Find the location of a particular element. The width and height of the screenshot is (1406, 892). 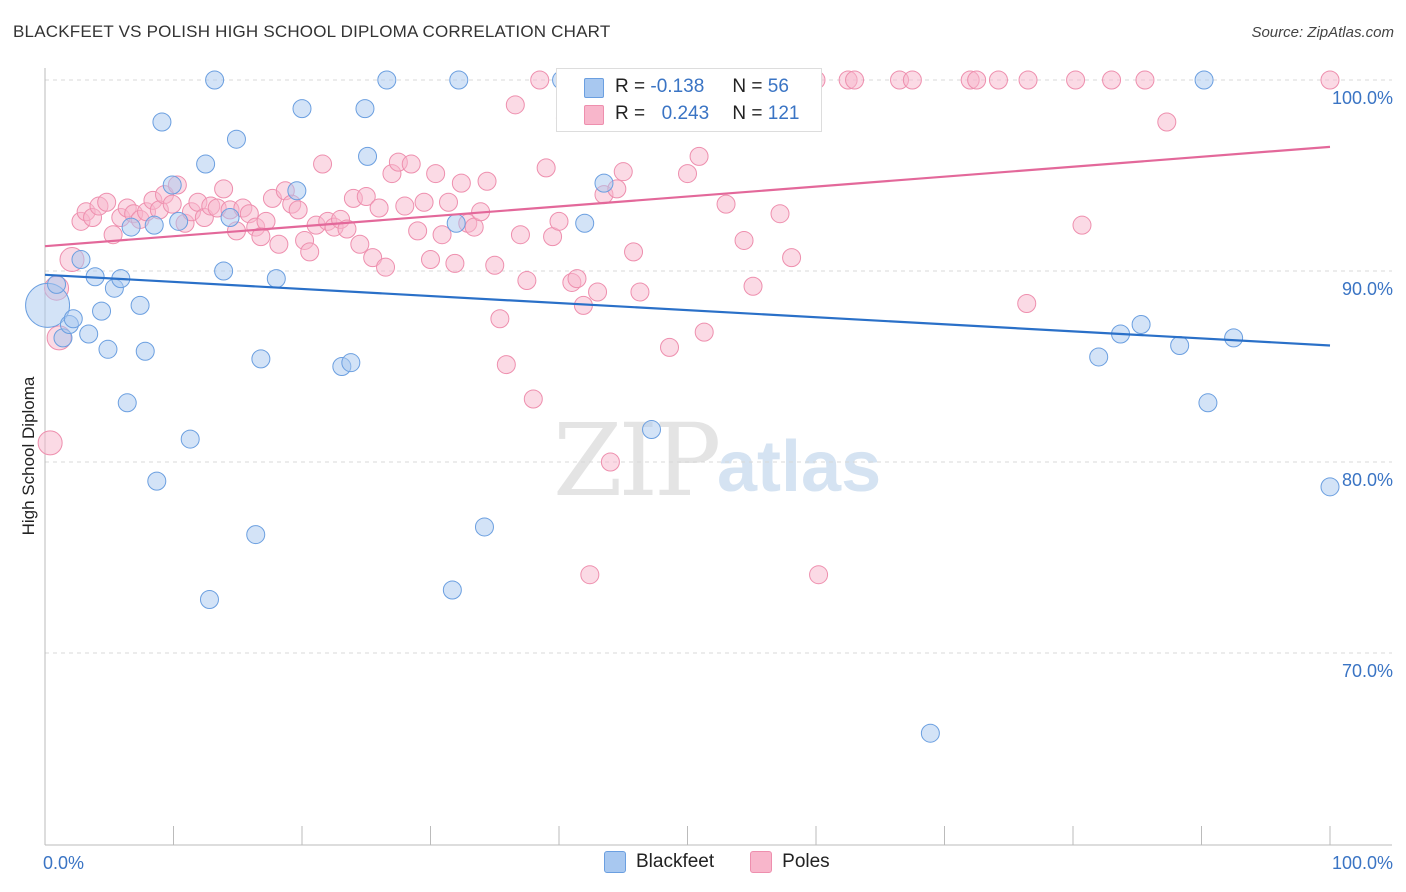

y-tick-label: 70.0% is located at coordinates (1367, 671).